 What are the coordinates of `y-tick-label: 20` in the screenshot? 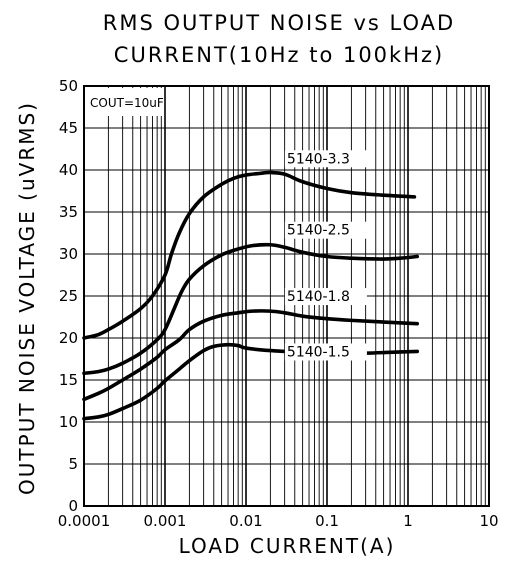 It's located at (68, 338).